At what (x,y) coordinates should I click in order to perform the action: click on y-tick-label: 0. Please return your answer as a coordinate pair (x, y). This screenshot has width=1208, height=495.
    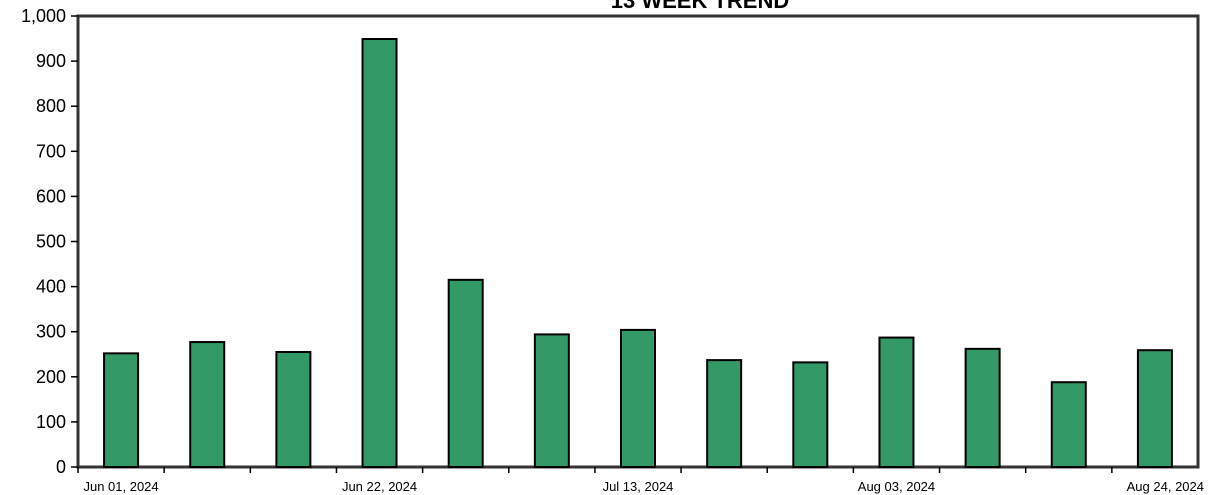
    Looking at the image, I should click on (61, 467).